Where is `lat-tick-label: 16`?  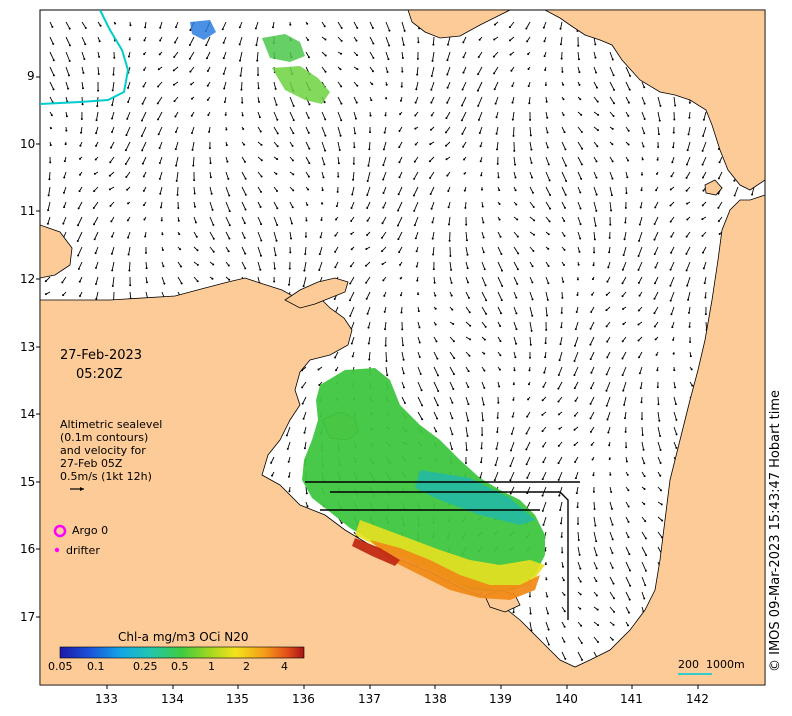 lat-tick-label: 16 is located at coordinates (28, 549).